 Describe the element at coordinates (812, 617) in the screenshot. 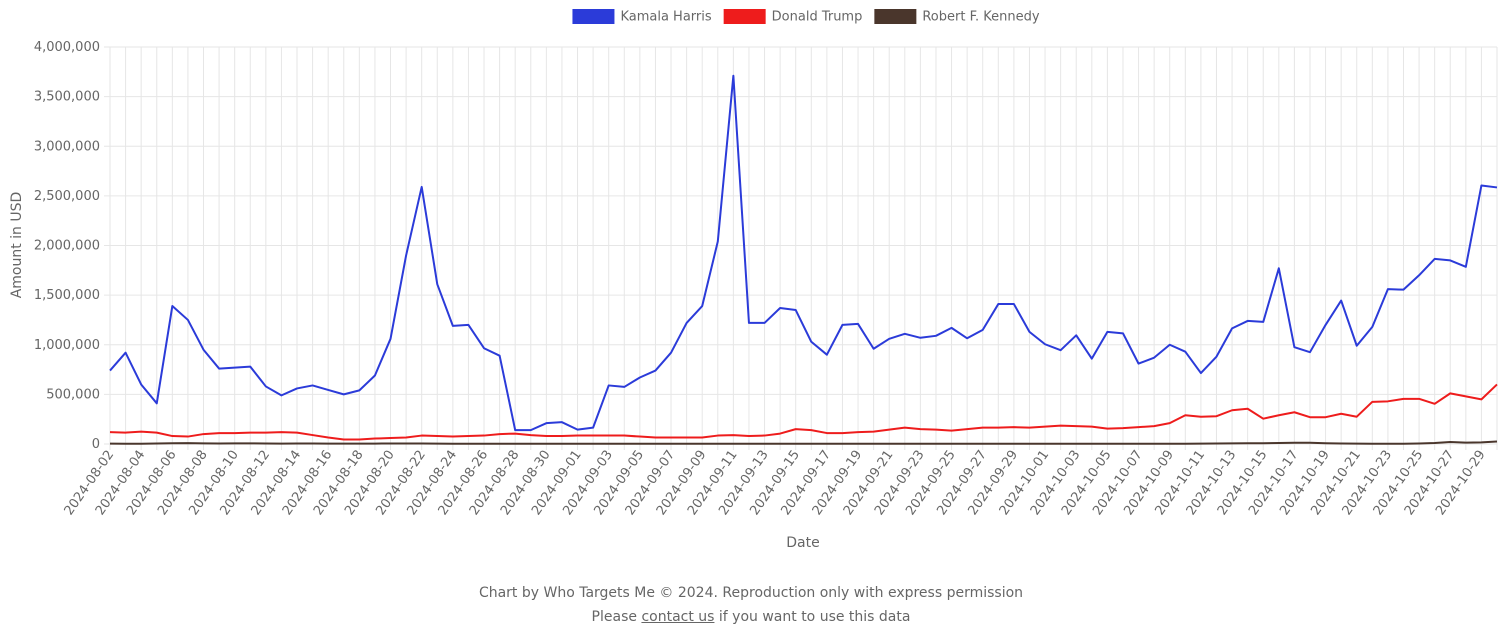

I see `contact-suffix: if you want to use this data` at that location.